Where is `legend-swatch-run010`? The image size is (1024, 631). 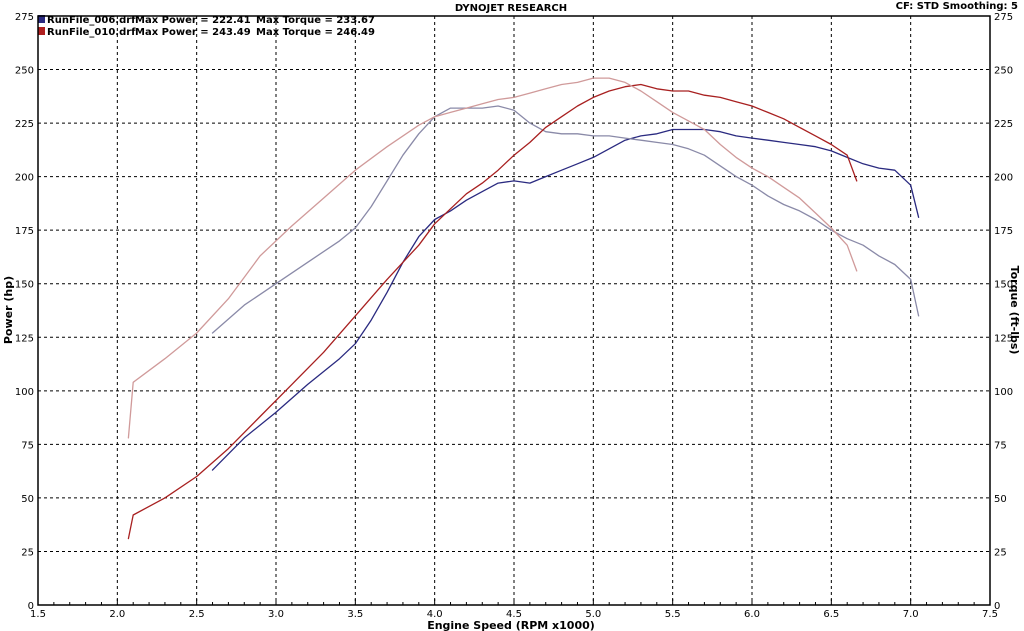 legend-swatch-run010 is located at coordinates (41, 31).